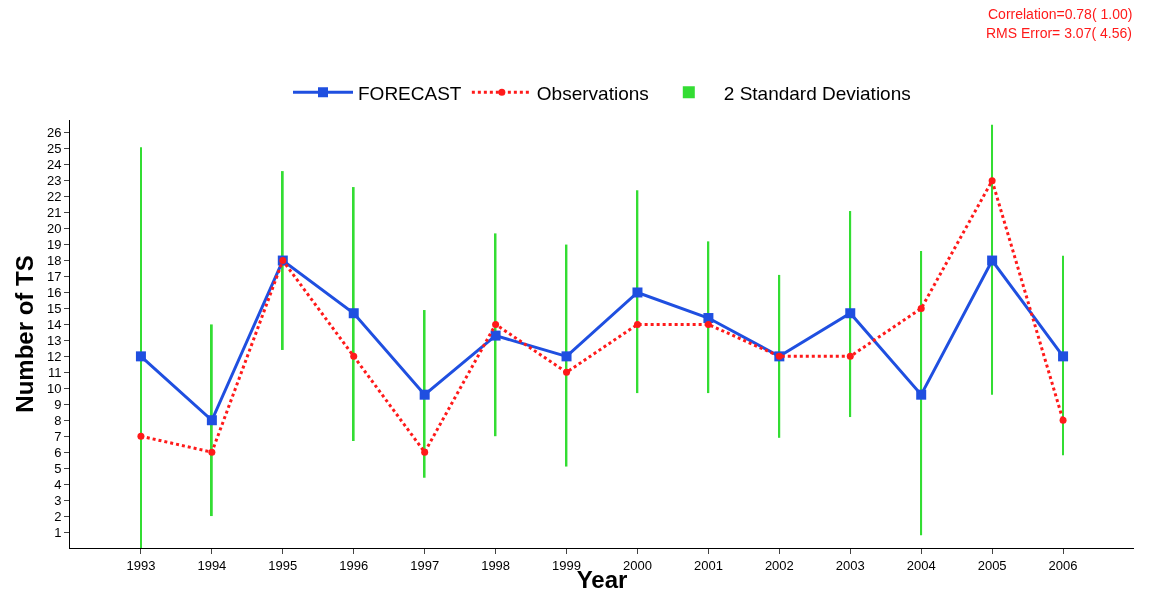  I want to click on y-tick-label: 1, so click(58, 532).